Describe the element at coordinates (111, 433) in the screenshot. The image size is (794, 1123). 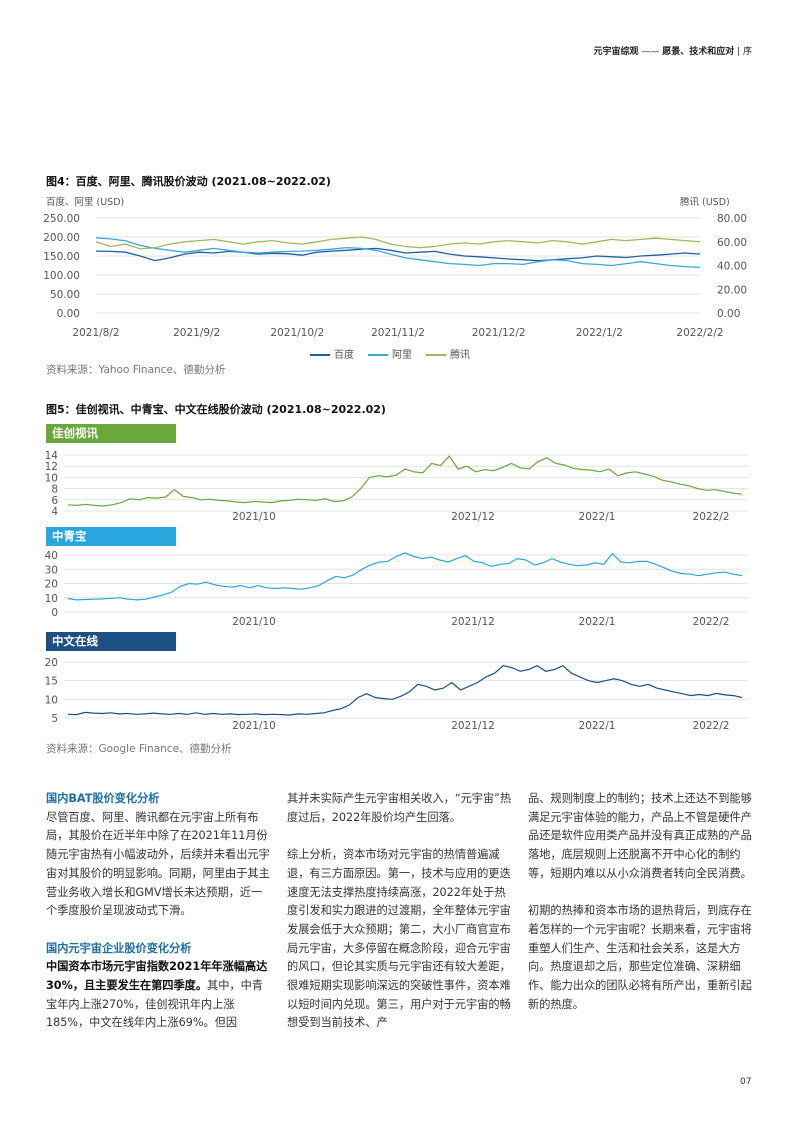
I see `tag-jiachuang: 佳创视讯` at that location.